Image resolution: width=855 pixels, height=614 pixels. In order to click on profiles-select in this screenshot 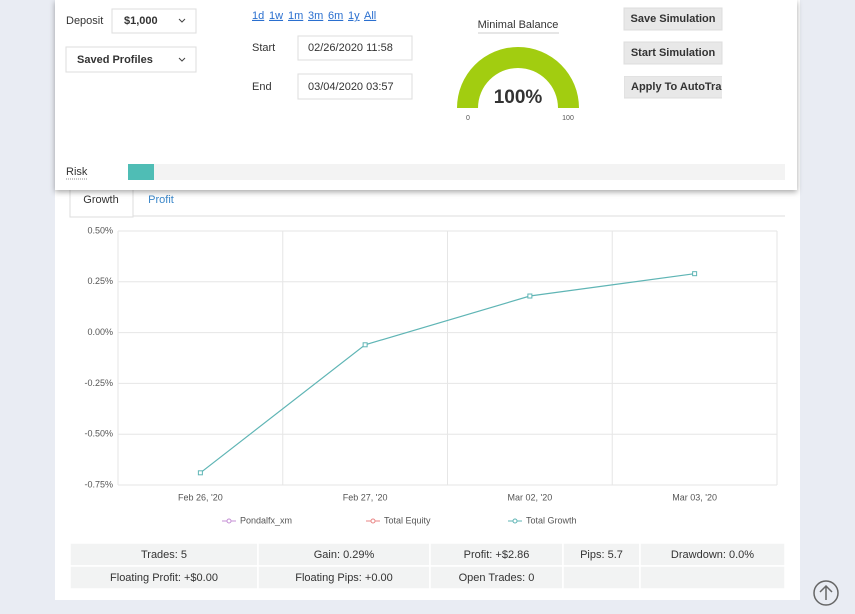, I will do `click(131, 59)`.